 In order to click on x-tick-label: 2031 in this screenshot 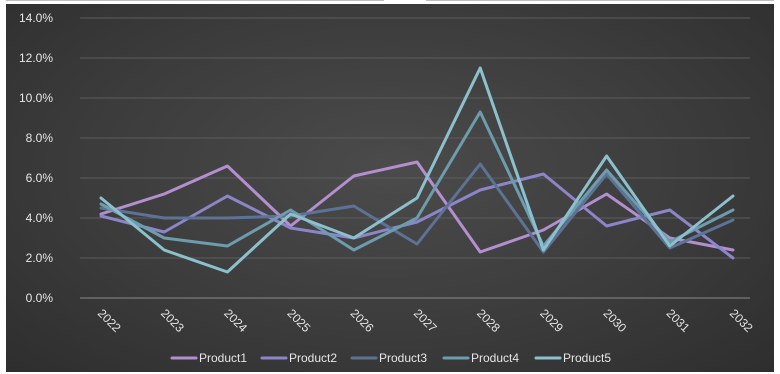, I will do `click(678, 320)`.